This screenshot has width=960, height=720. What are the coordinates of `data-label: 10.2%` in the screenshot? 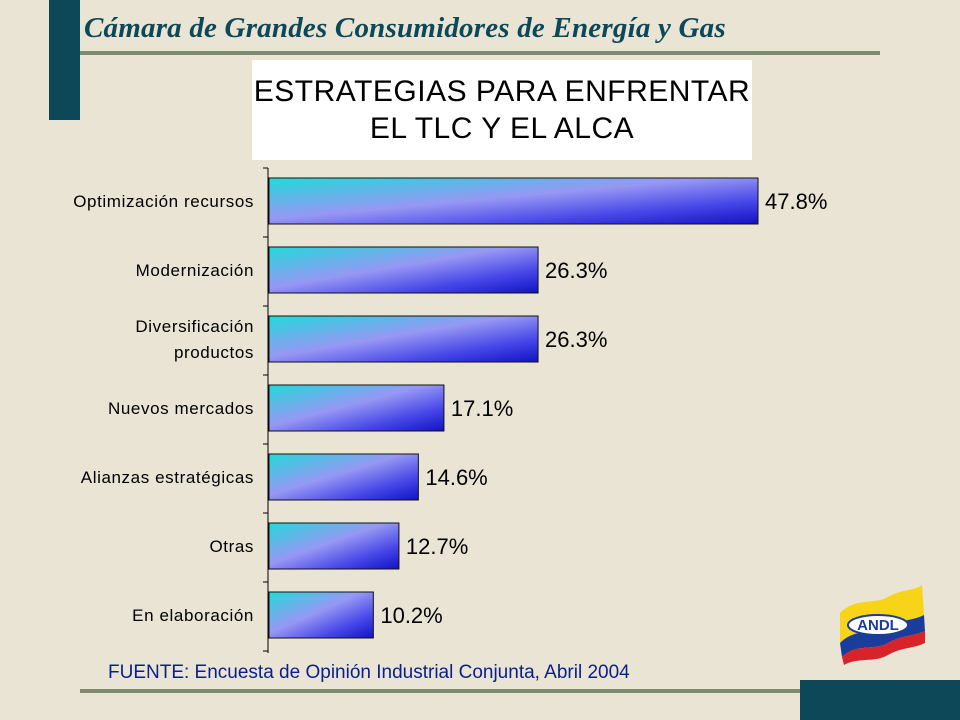 It's located at (411, 615).